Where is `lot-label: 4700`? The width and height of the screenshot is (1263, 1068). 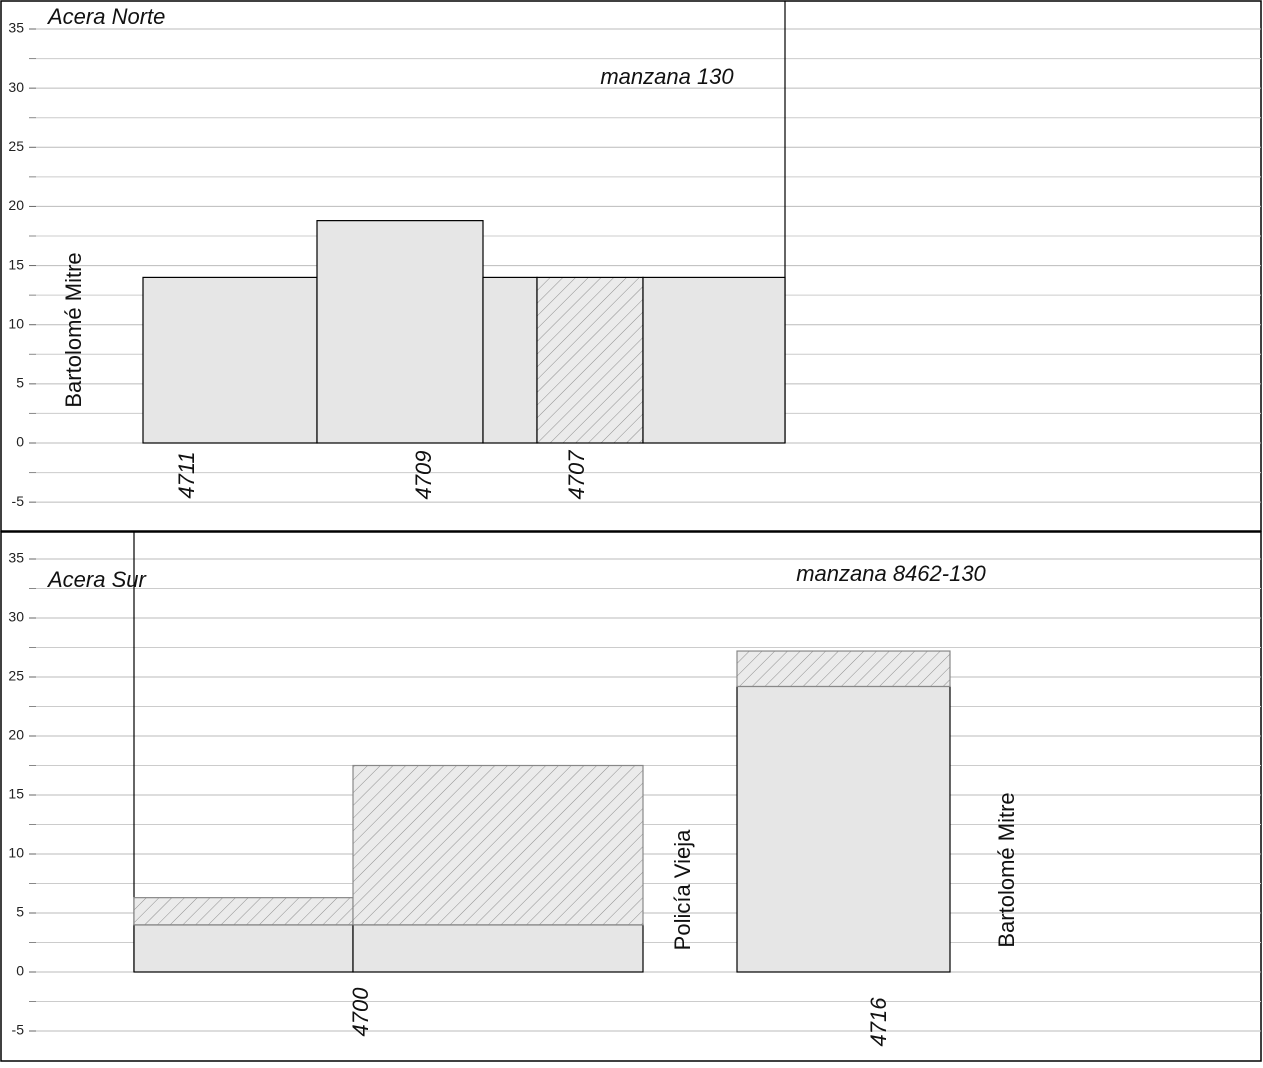
lot-label: 4700 is located at coordinates (360, 1012).